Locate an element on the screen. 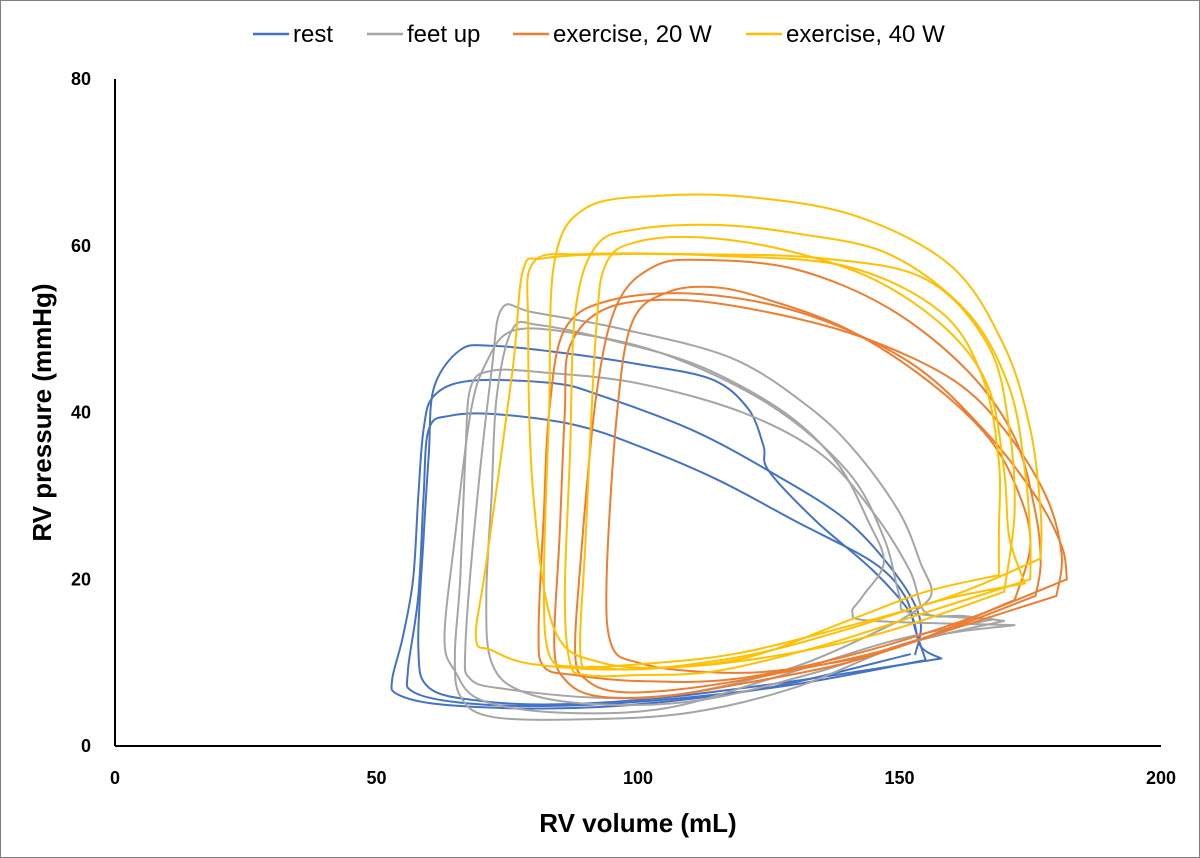 The image size is (1200, 858). x-tick-label: 100 is located at coordinates (638, 778).